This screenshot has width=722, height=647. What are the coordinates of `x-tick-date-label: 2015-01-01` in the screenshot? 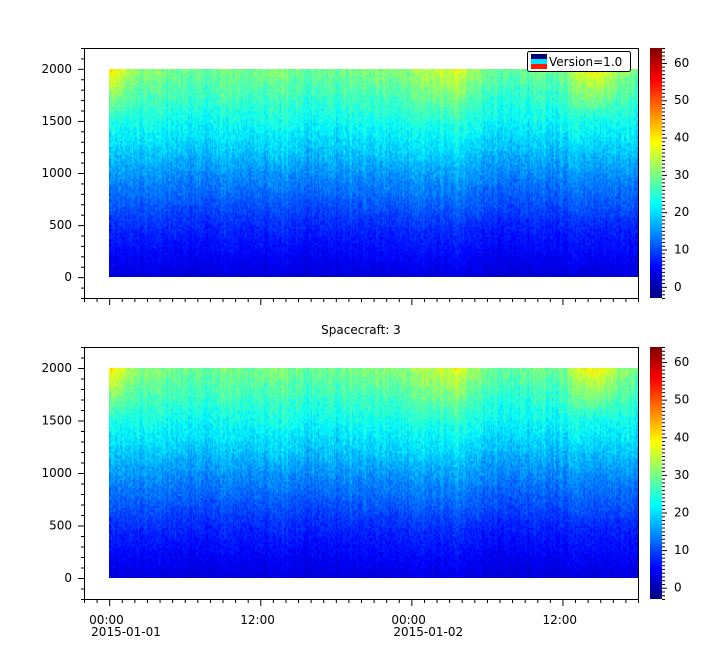 It's located at (126, 632).